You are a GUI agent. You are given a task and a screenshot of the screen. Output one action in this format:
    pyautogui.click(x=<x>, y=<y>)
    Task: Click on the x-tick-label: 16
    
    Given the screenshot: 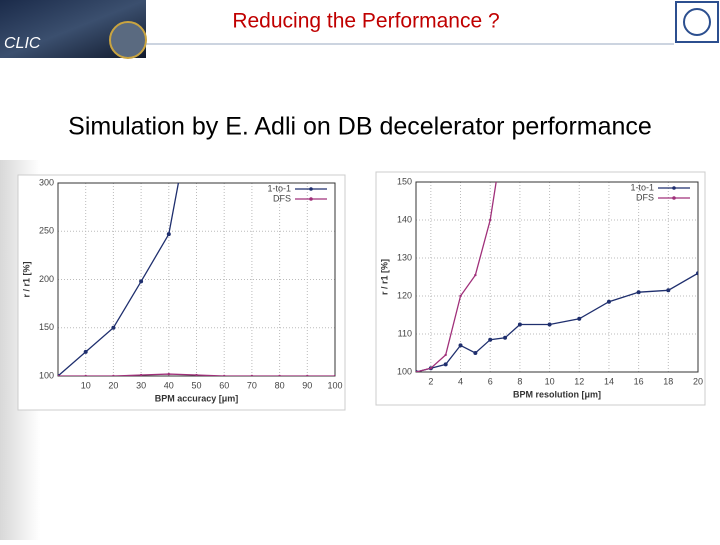 What is the action you would take?
    pyautogui.click(x=639, y=381)
    